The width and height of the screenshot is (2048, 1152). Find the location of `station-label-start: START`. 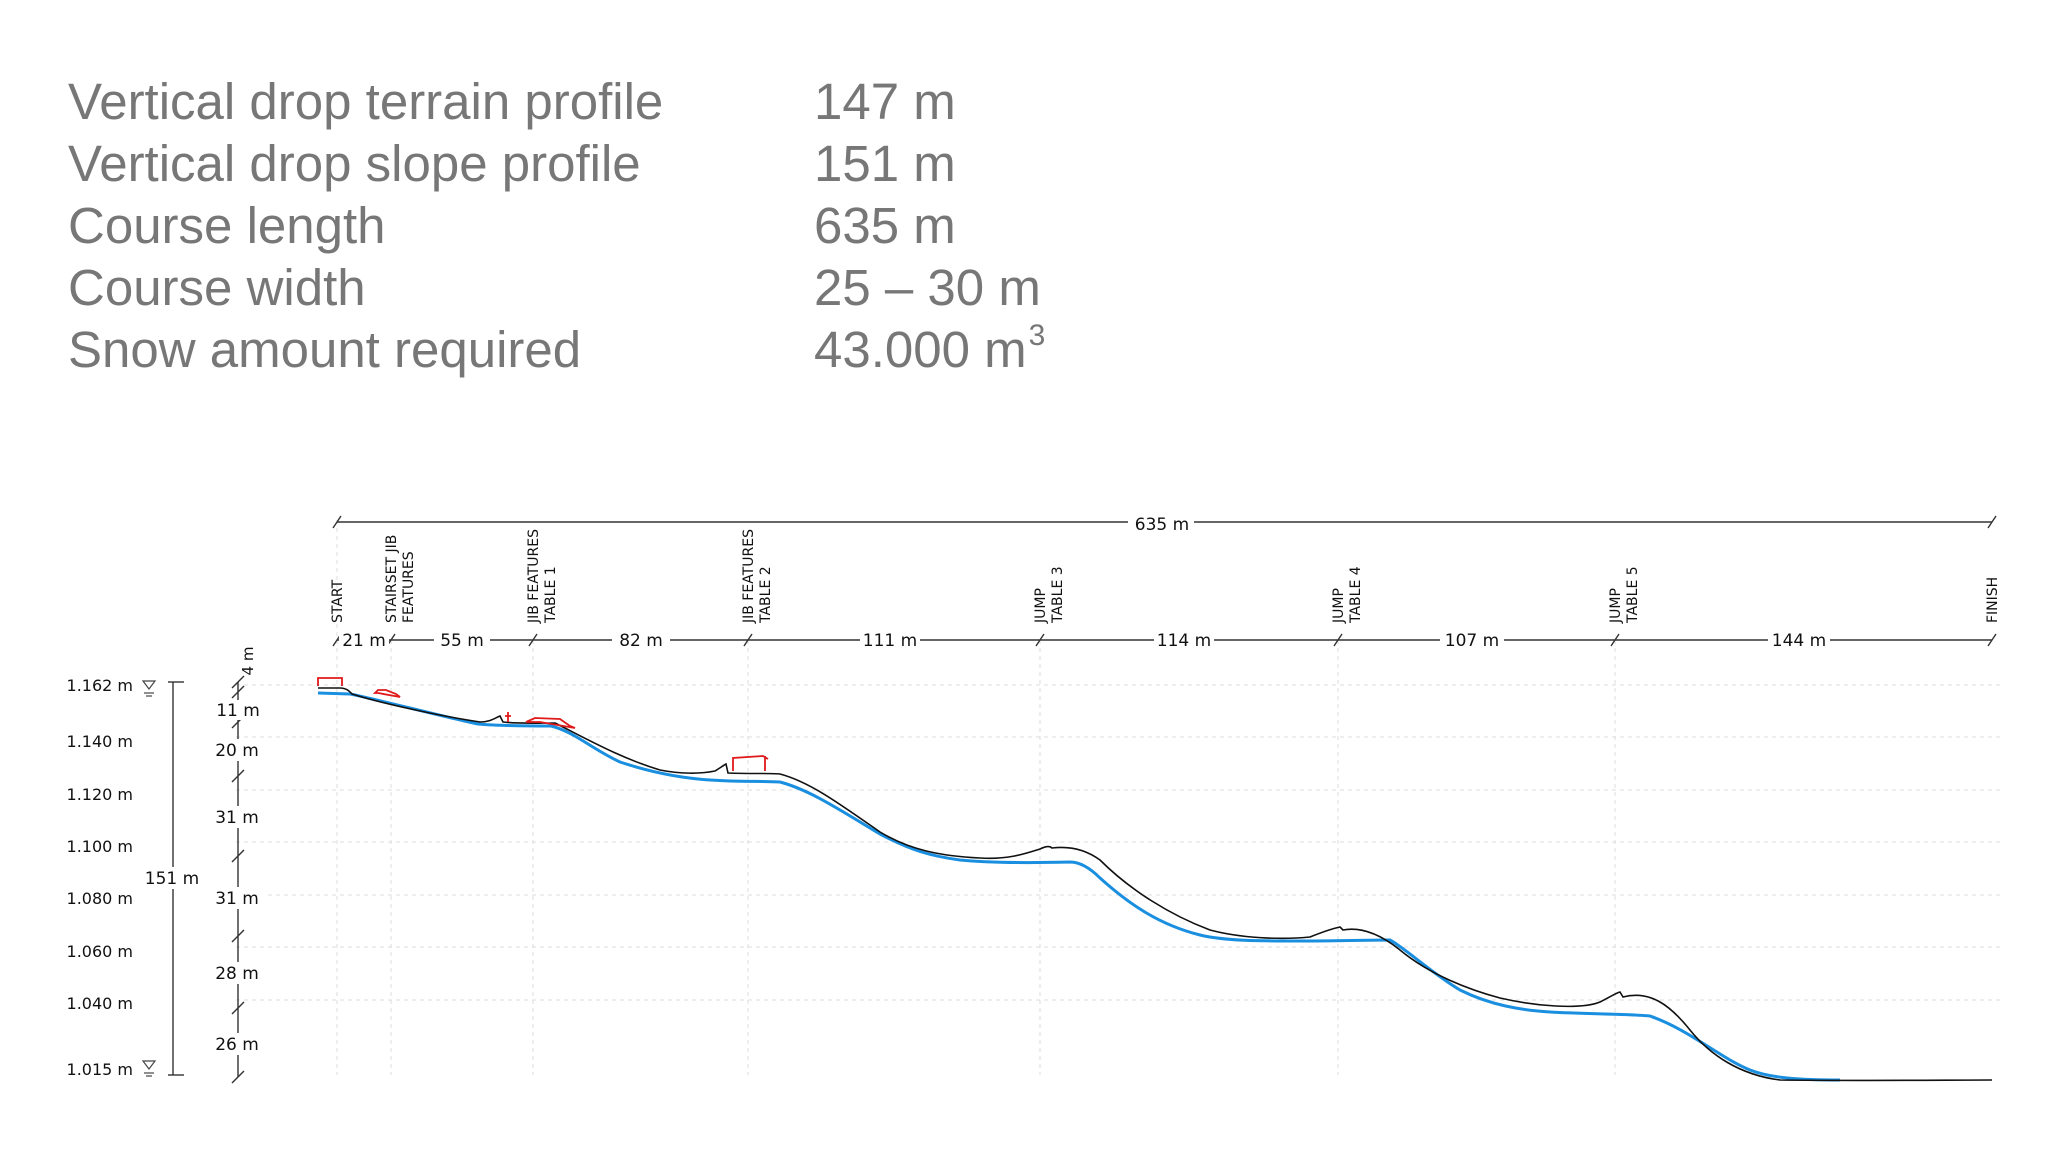

station-label-start: START is located at coordinates (338, 601).